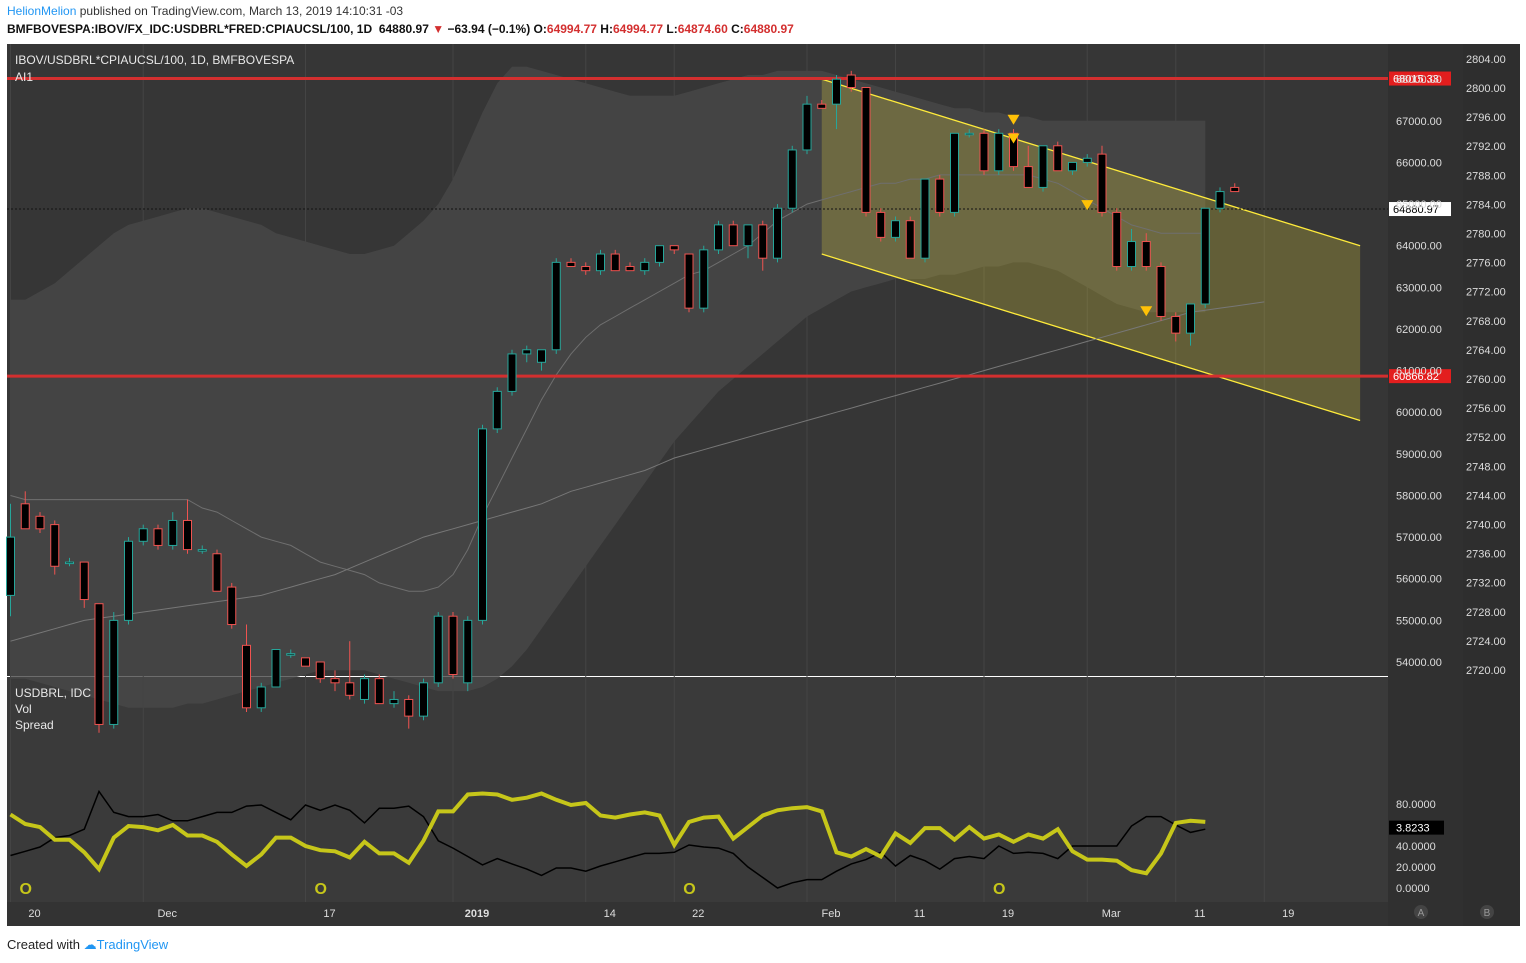 The image size is (1526, 963). I want to click on secondary-tick-label: 2772.00, so click(1486, 293).